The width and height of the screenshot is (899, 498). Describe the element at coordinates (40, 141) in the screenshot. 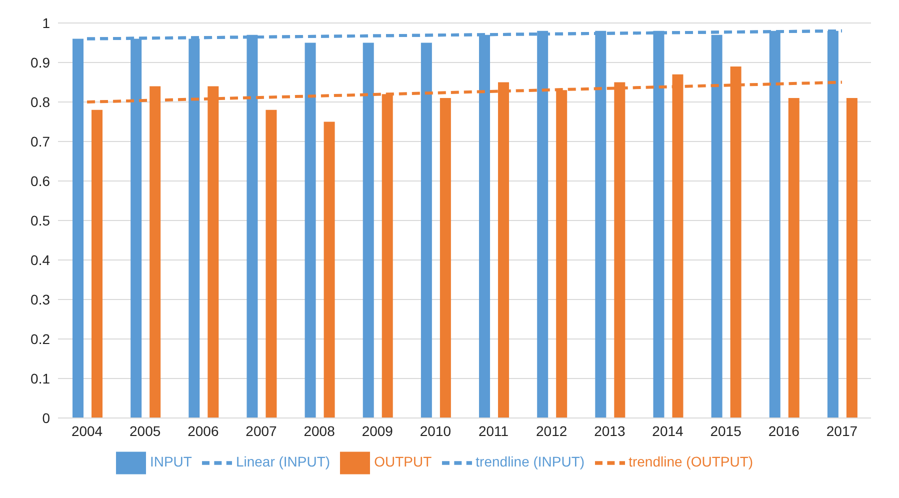

I see `y-tick-label: 0.7` at that location.